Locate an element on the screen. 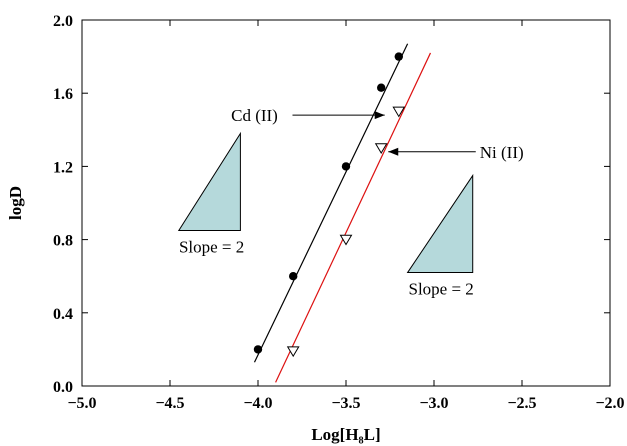 The image size is (627, 446). y-tick-label: 0.4 is located at coordinates (63, 314).